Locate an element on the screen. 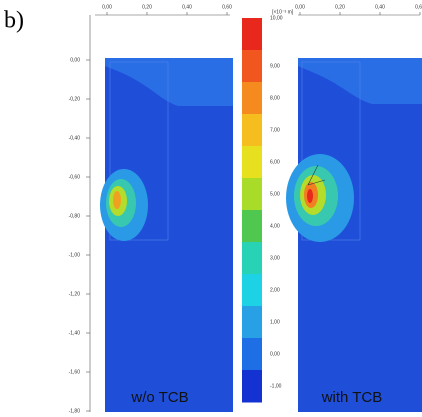 This screenshot has width=422, height=417. y-tick-label: -1,40 is located at coordinates (75, 333).